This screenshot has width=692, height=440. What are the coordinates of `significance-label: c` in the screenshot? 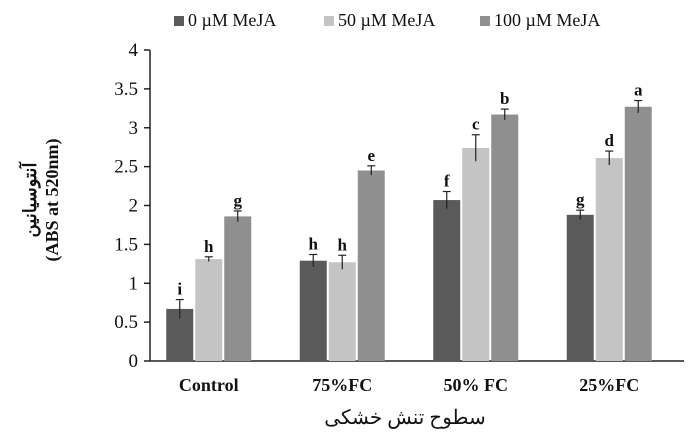 It's located at (476, 124).